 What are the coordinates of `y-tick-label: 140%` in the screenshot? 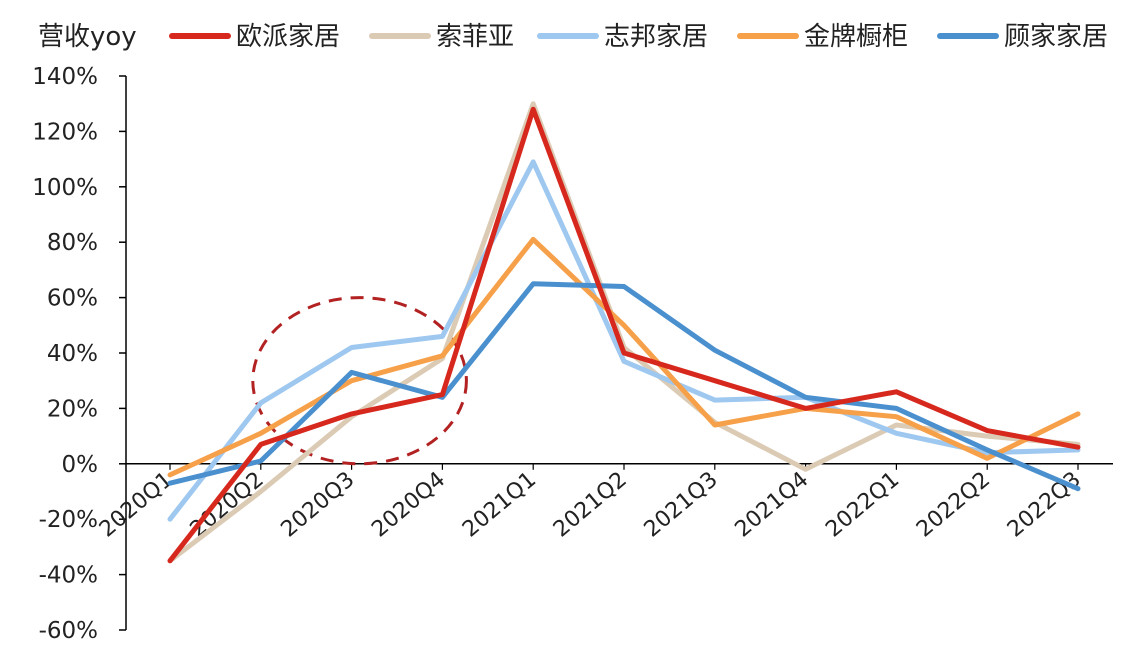 It's located at (65, 77).